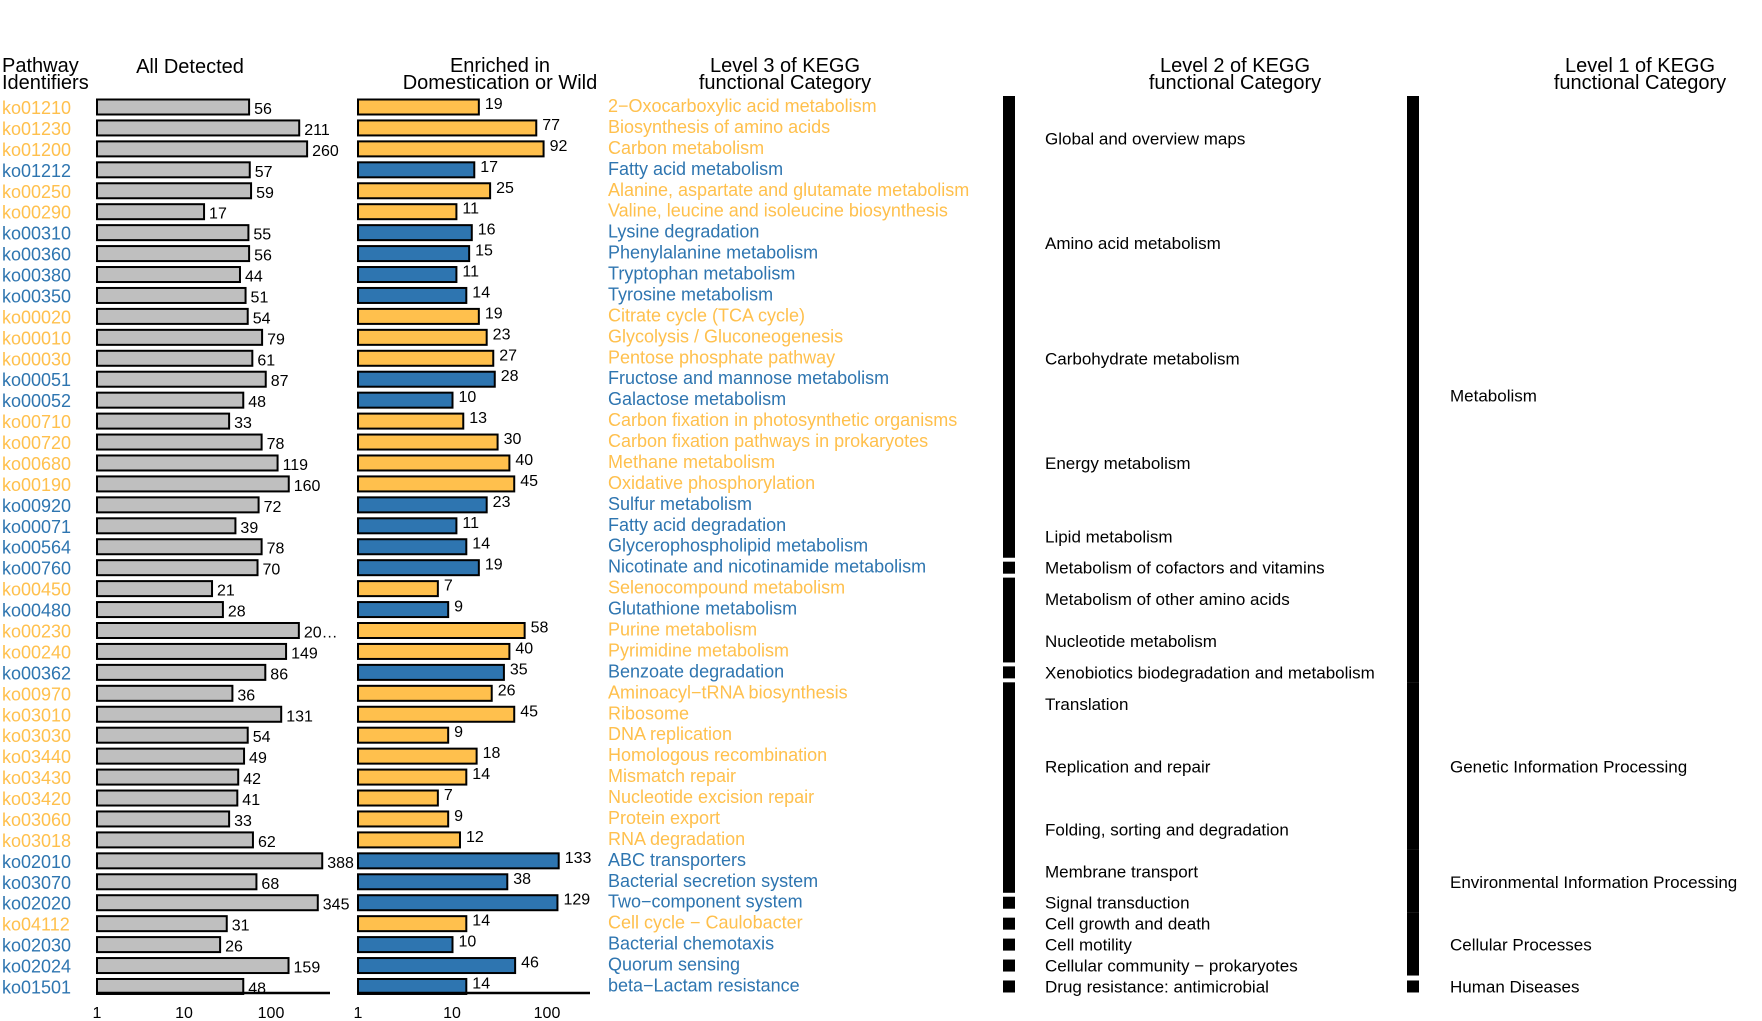  Describe the element at coordinates (697, 525) in the screenshot. I see `level3-pathway-name: Fatty acid degradation` at that location.